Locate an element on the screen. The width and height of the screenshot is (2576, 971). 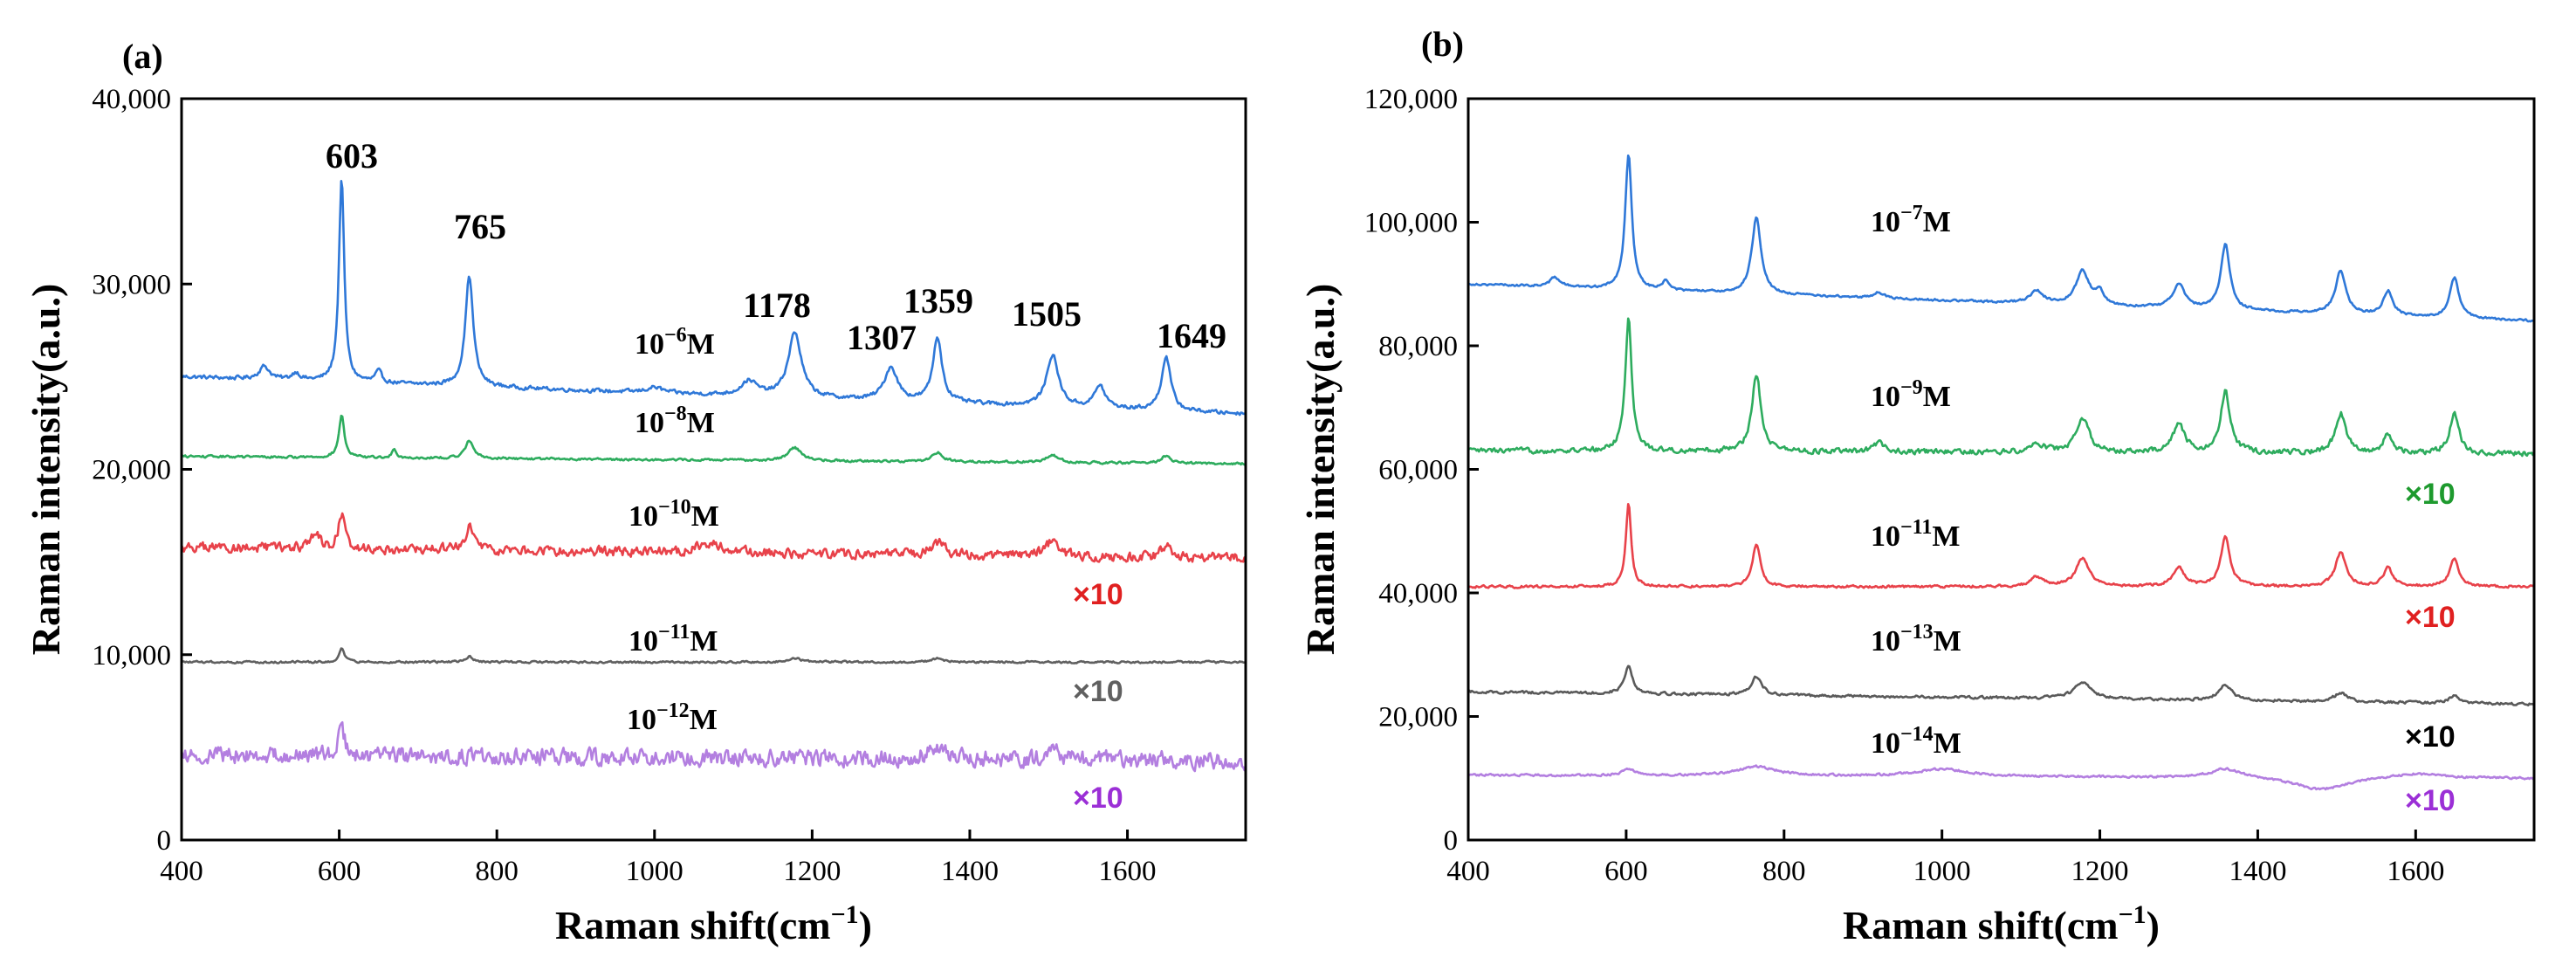
series-label: 10−10M is located at coordinates (674, 514).